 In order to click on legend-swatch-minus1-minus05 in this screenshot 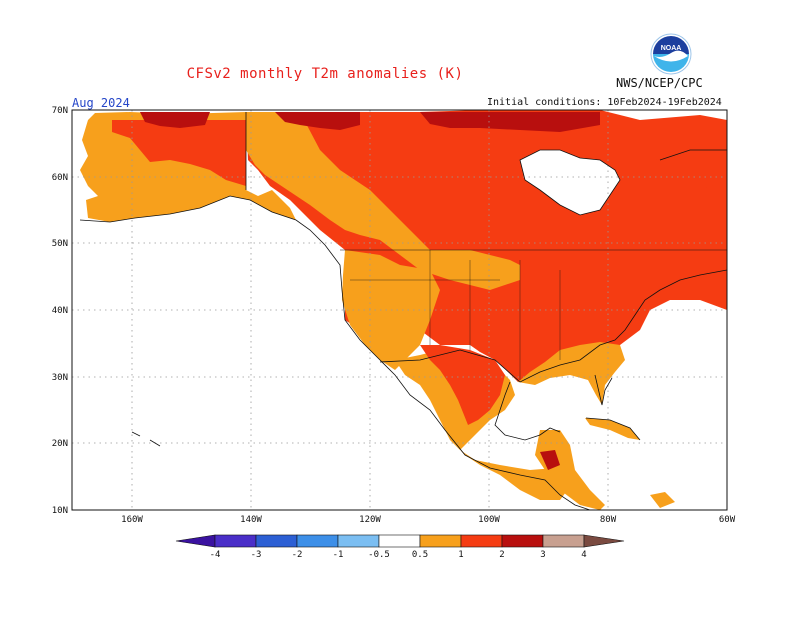, I will do `click(358, 541)`.